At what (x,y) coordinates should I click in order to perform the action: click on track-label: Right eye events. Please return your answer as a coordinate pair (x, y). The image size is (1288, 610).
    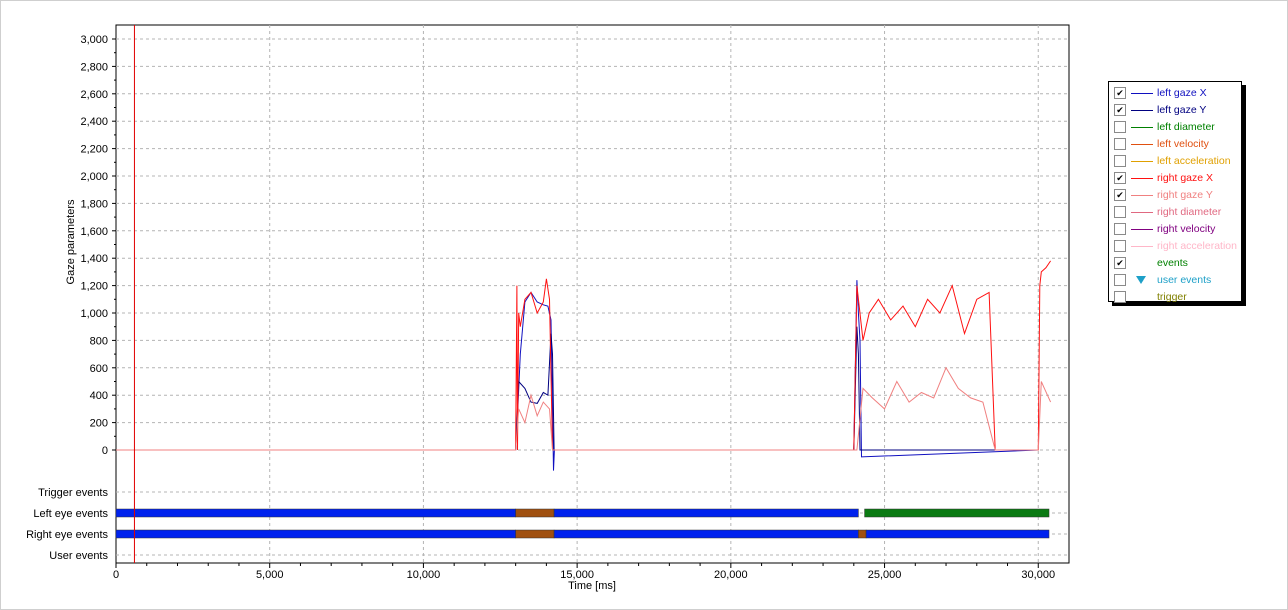
    Looking at the image, I should click on (67, 535).